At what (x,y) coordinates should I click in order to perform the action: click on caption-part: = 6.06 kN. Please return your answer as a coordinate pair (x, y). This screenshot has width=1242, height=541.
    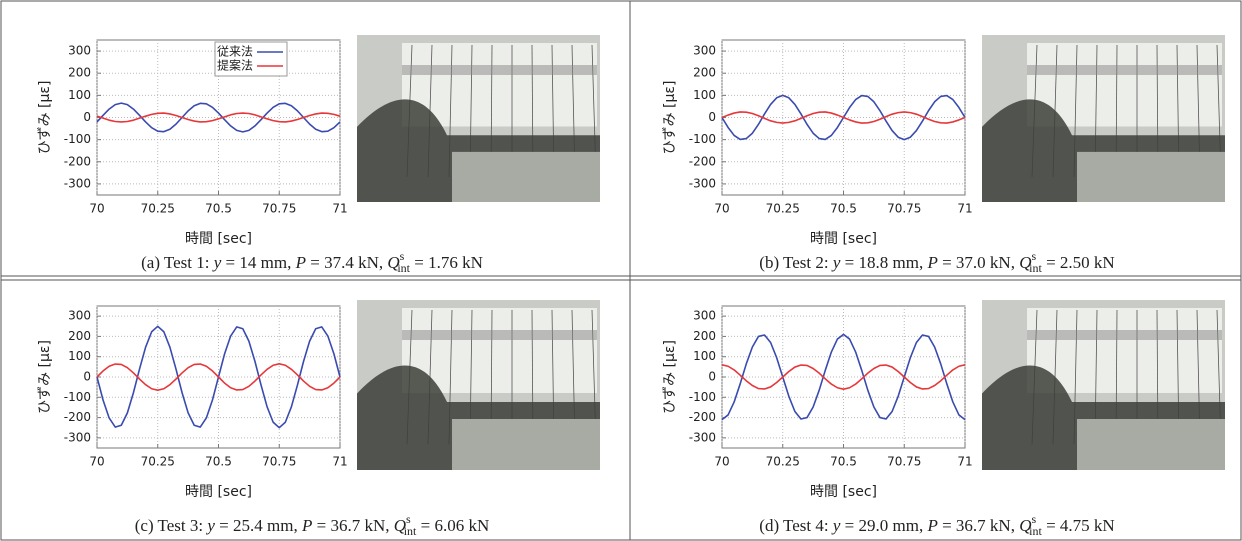
    Looking at the image, I should click on (452, 525).